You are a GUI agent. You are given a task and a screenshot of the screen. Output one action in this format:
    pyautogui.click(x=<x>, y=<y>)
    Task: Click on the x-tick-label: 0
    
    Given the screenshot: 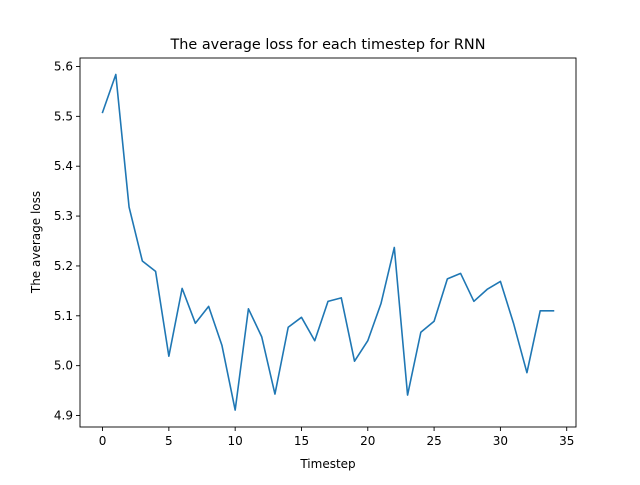 What is the action you would take?
    pyautogui.click(x=103, y=441)
    